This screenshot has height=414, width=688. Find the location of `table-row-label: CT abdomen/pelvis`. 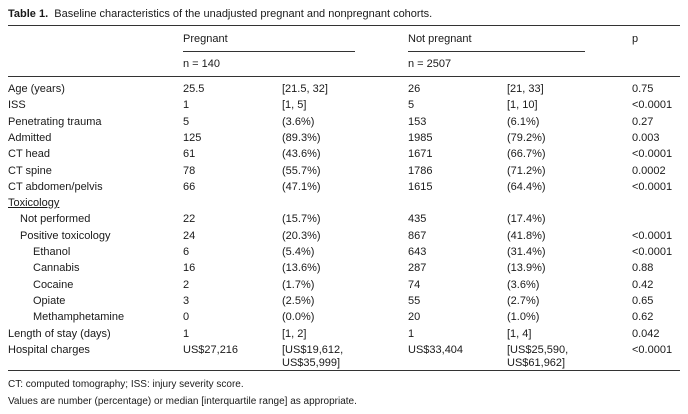

table-row-label: CT abdomen/pelvis is located at coordinates (55, 186).